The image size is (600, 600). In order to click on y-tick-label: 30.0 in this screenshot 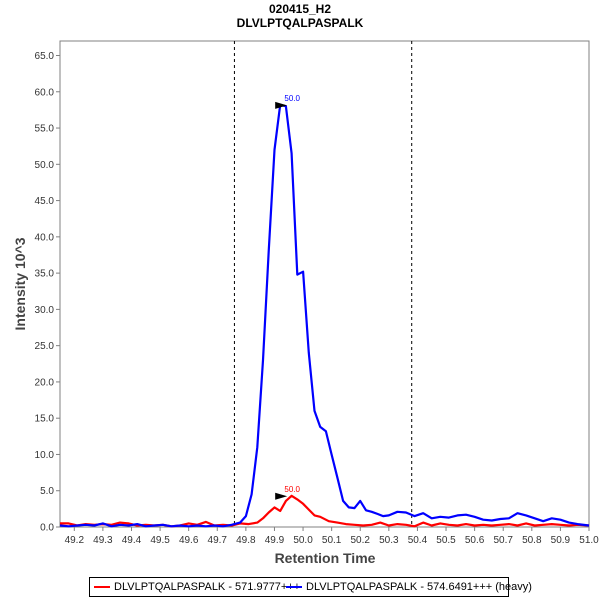, I will do `click(45, 310)`.